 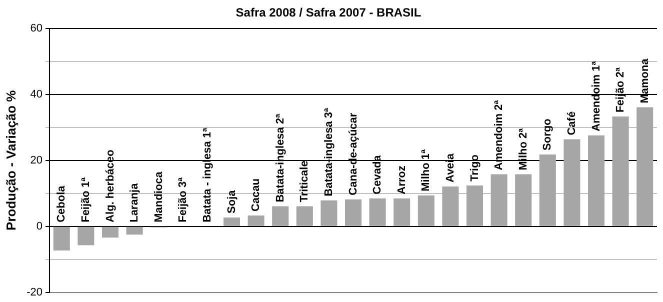 I want to click on x-tick-label: Feijão 3ª, so click(x=183, y=199).